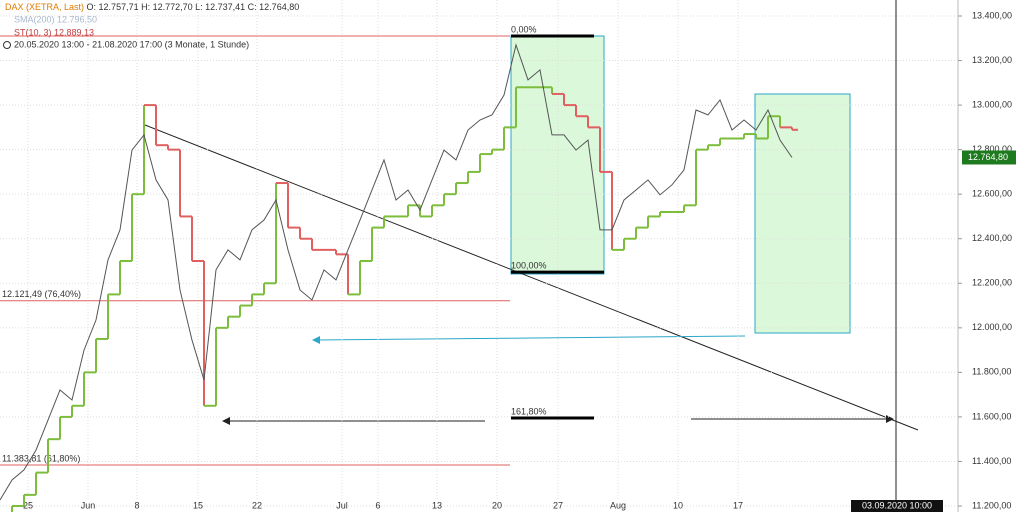 This screenshot has width=1016, height=512. What do you see at coordinates (992, 283) in the screenshot?
I see `y-tick-label: 12.200,00` at bounding box center [992, 283].